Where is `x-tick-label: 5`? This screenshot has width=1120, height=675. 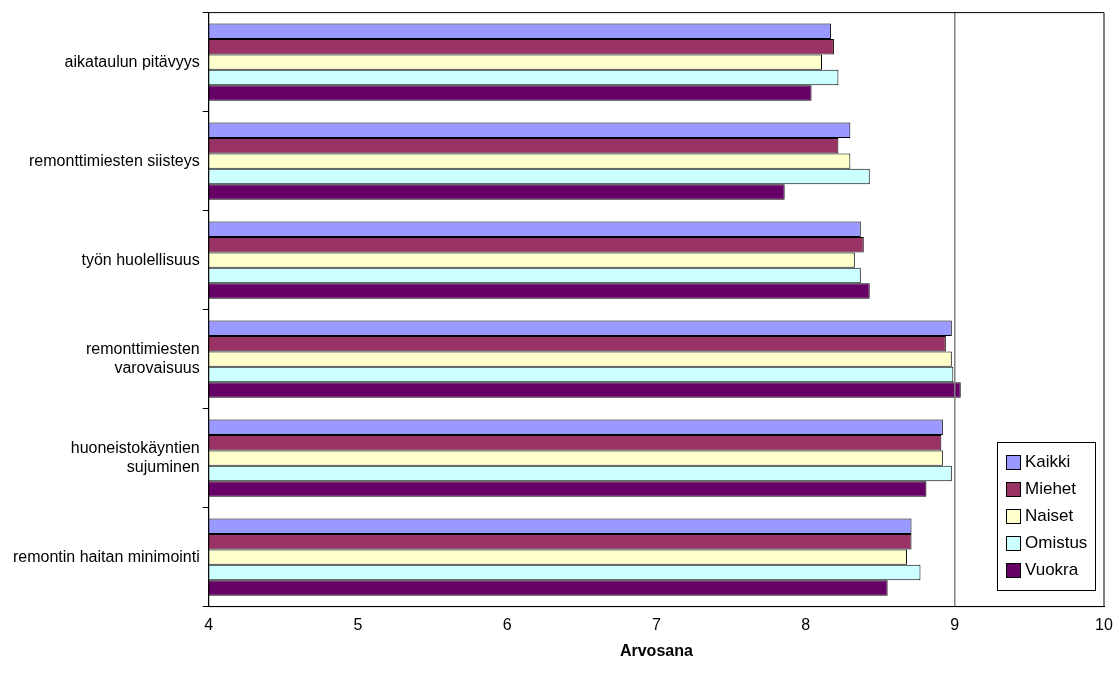
x-tick-label: 5 is located at coordinates (358, 624).